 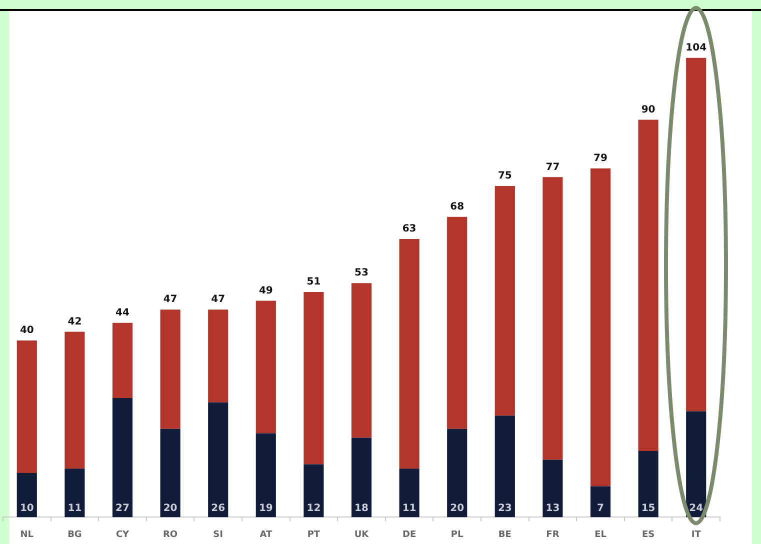 I want to click on x-tick-label: ES, so click(x=648, y=535).